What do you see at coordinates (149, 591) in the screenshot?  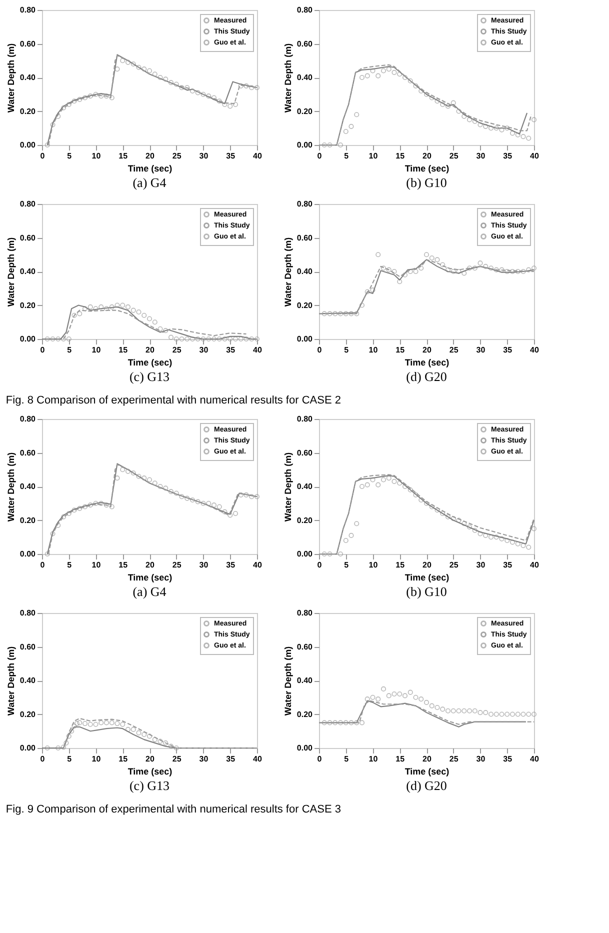 I see `text: (a) G4` at bounding box center [149, 591].